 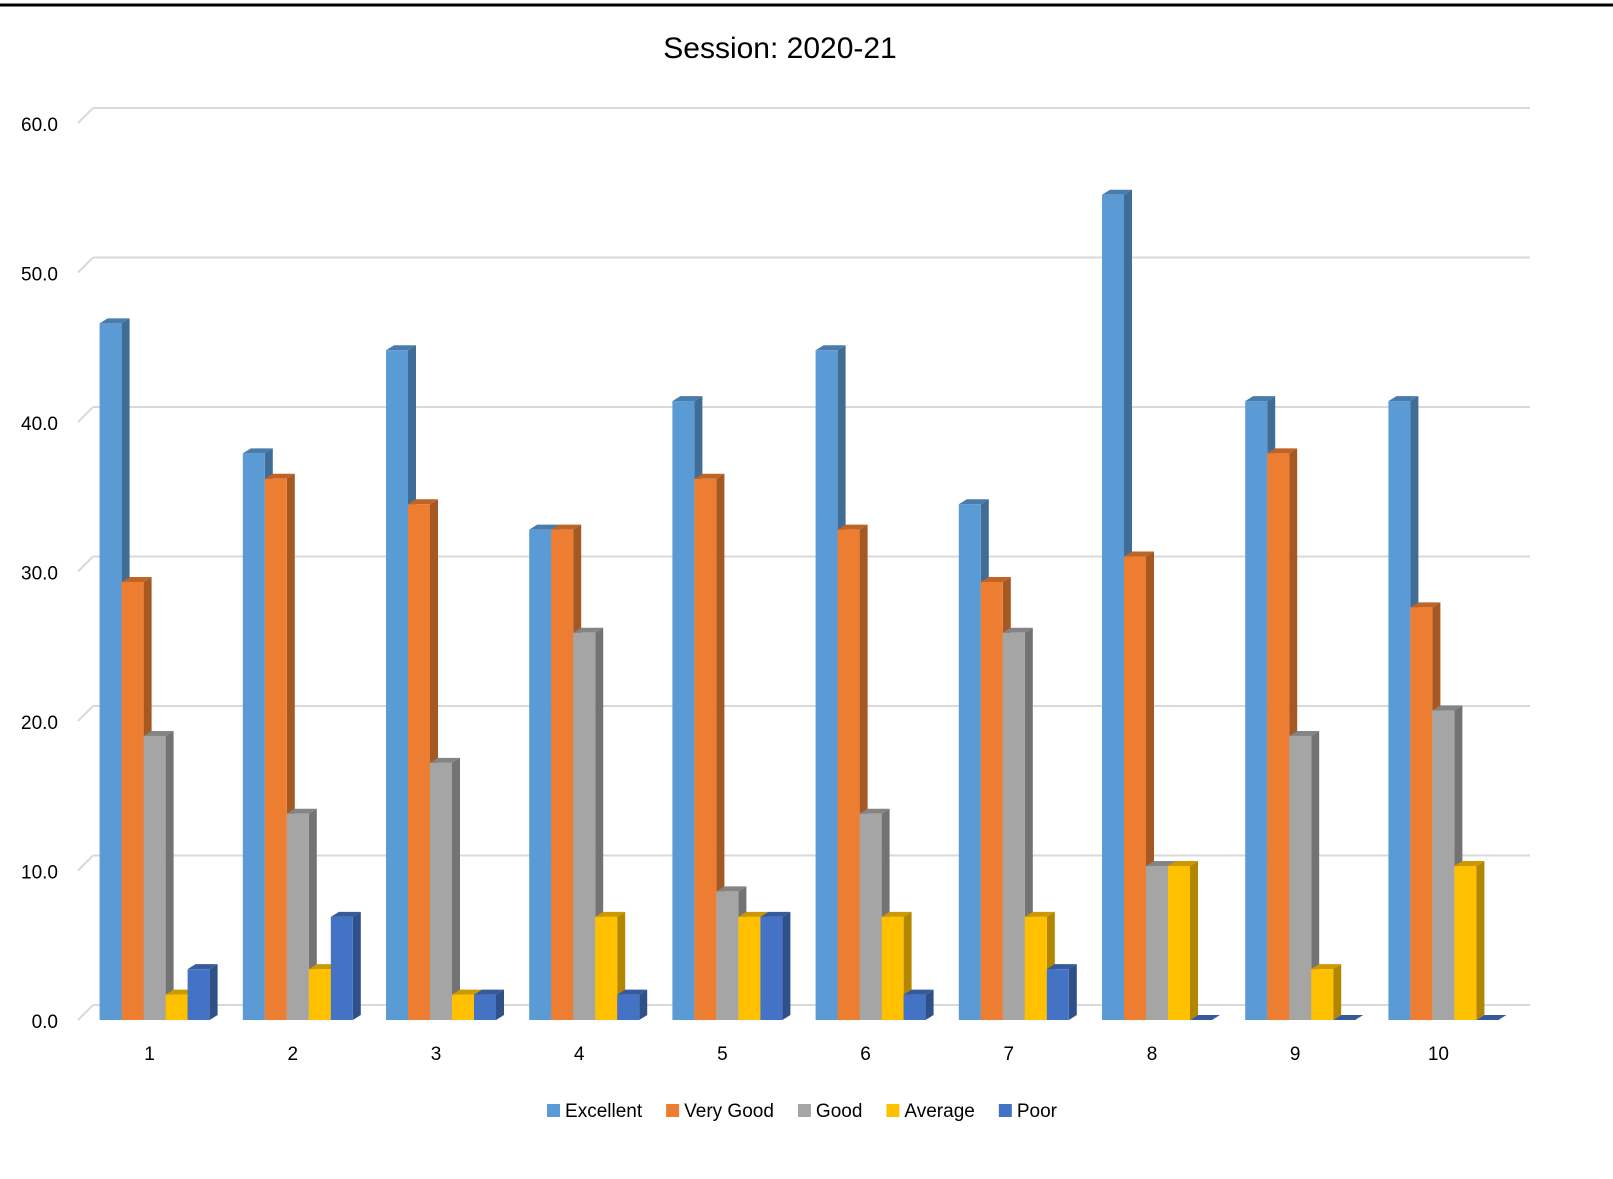 What do you see at coordinates (39, 275) in the screenshot?
I see `y-tick-label: 50.0` at bounding box center [39, 275].